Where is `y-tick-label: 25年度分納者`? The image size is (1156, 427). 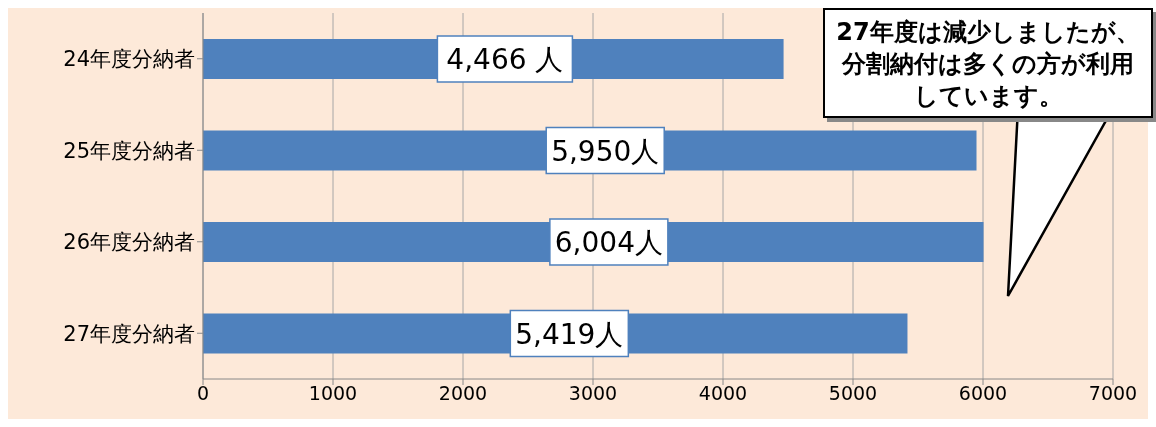
y-tick-label: 25年度分納者 is located at coordinates (129, 150).